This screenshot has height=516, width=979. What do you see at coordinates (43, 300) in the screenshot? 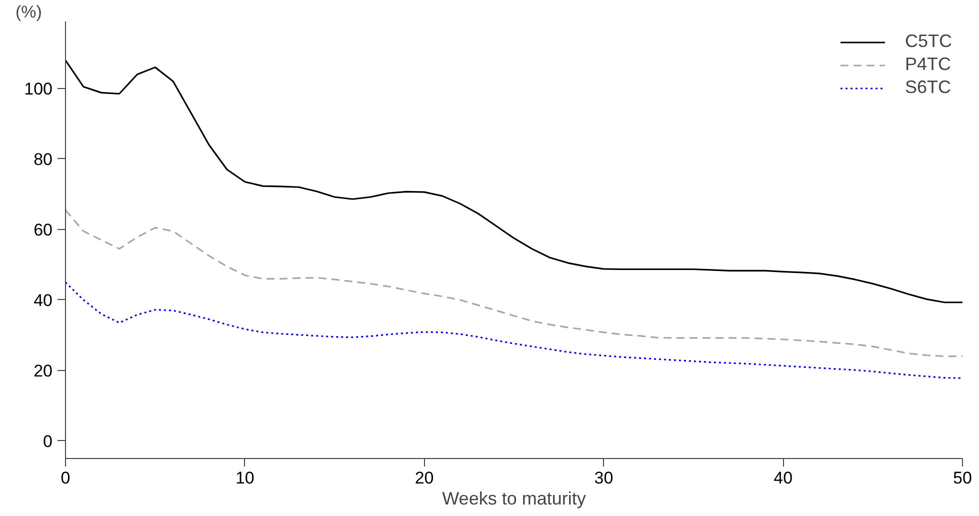
I see `y-tick-label: 40` at bounding box center [43, 300].